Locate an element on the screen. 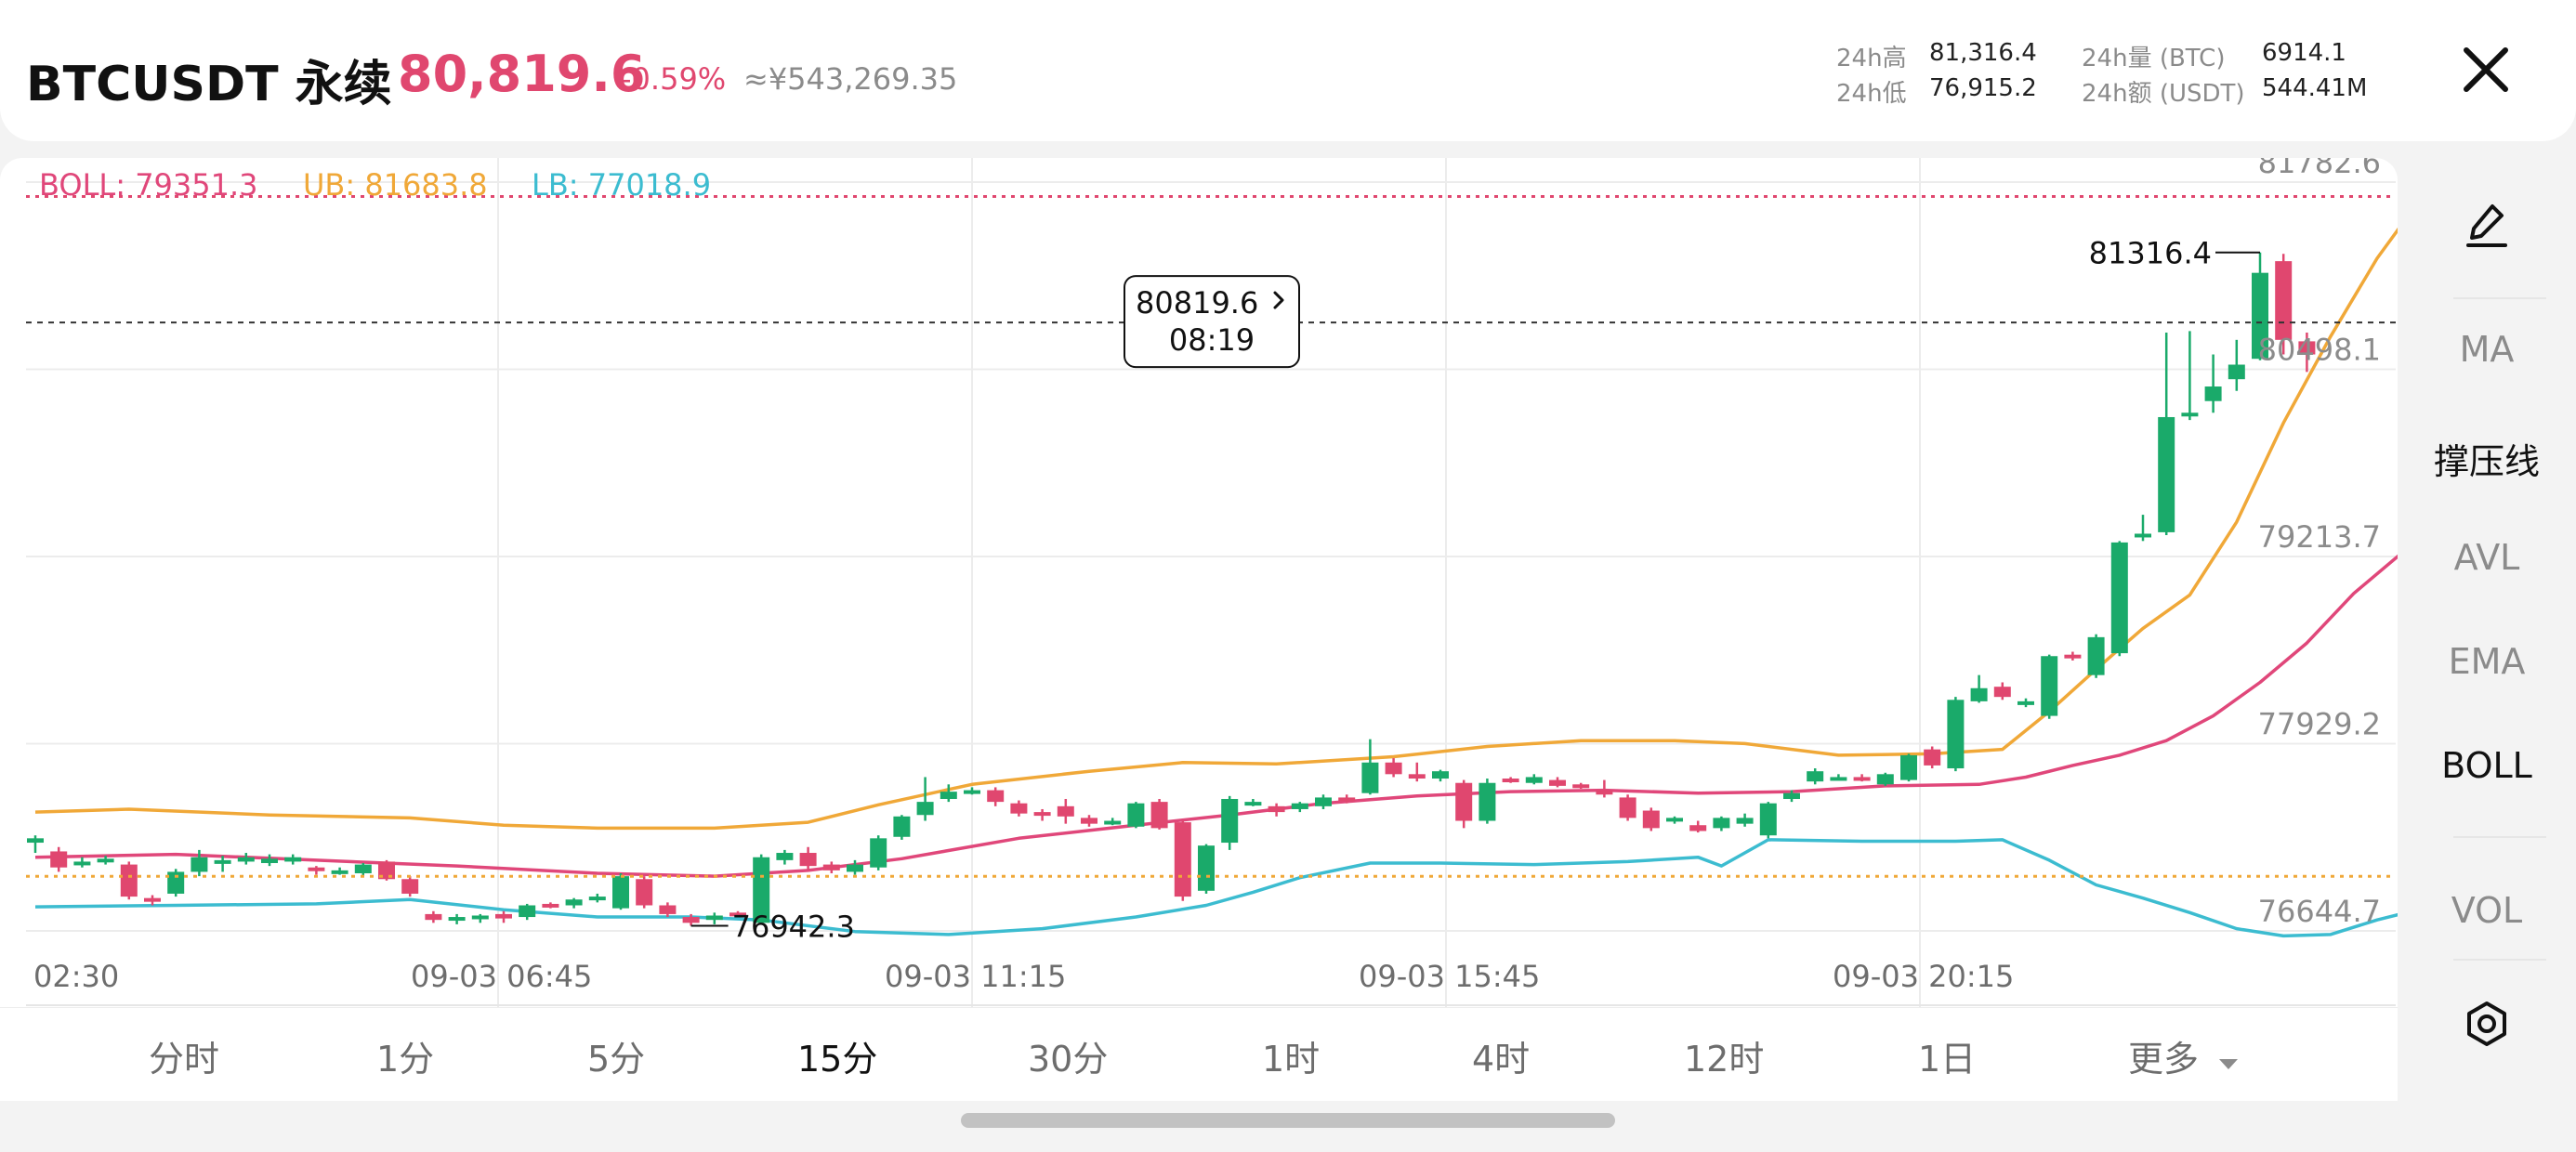  divider is located at coordinates (2499, 837).